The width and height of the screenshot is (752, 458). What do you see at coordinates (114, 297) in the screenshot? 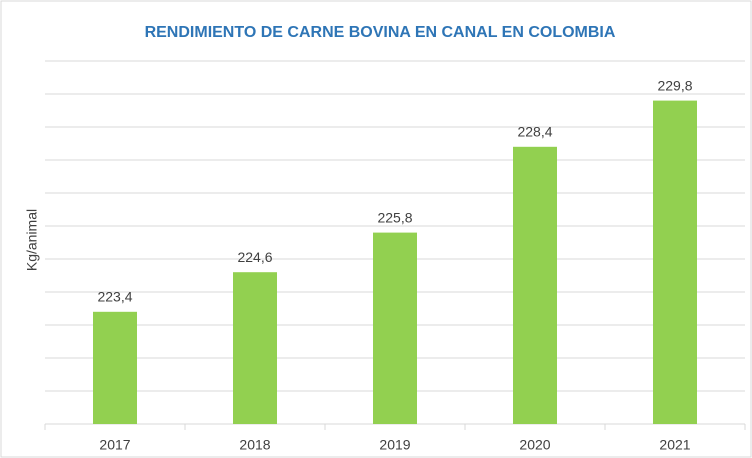
I see `data-label: 223,4` at bounding box center [114, 297].